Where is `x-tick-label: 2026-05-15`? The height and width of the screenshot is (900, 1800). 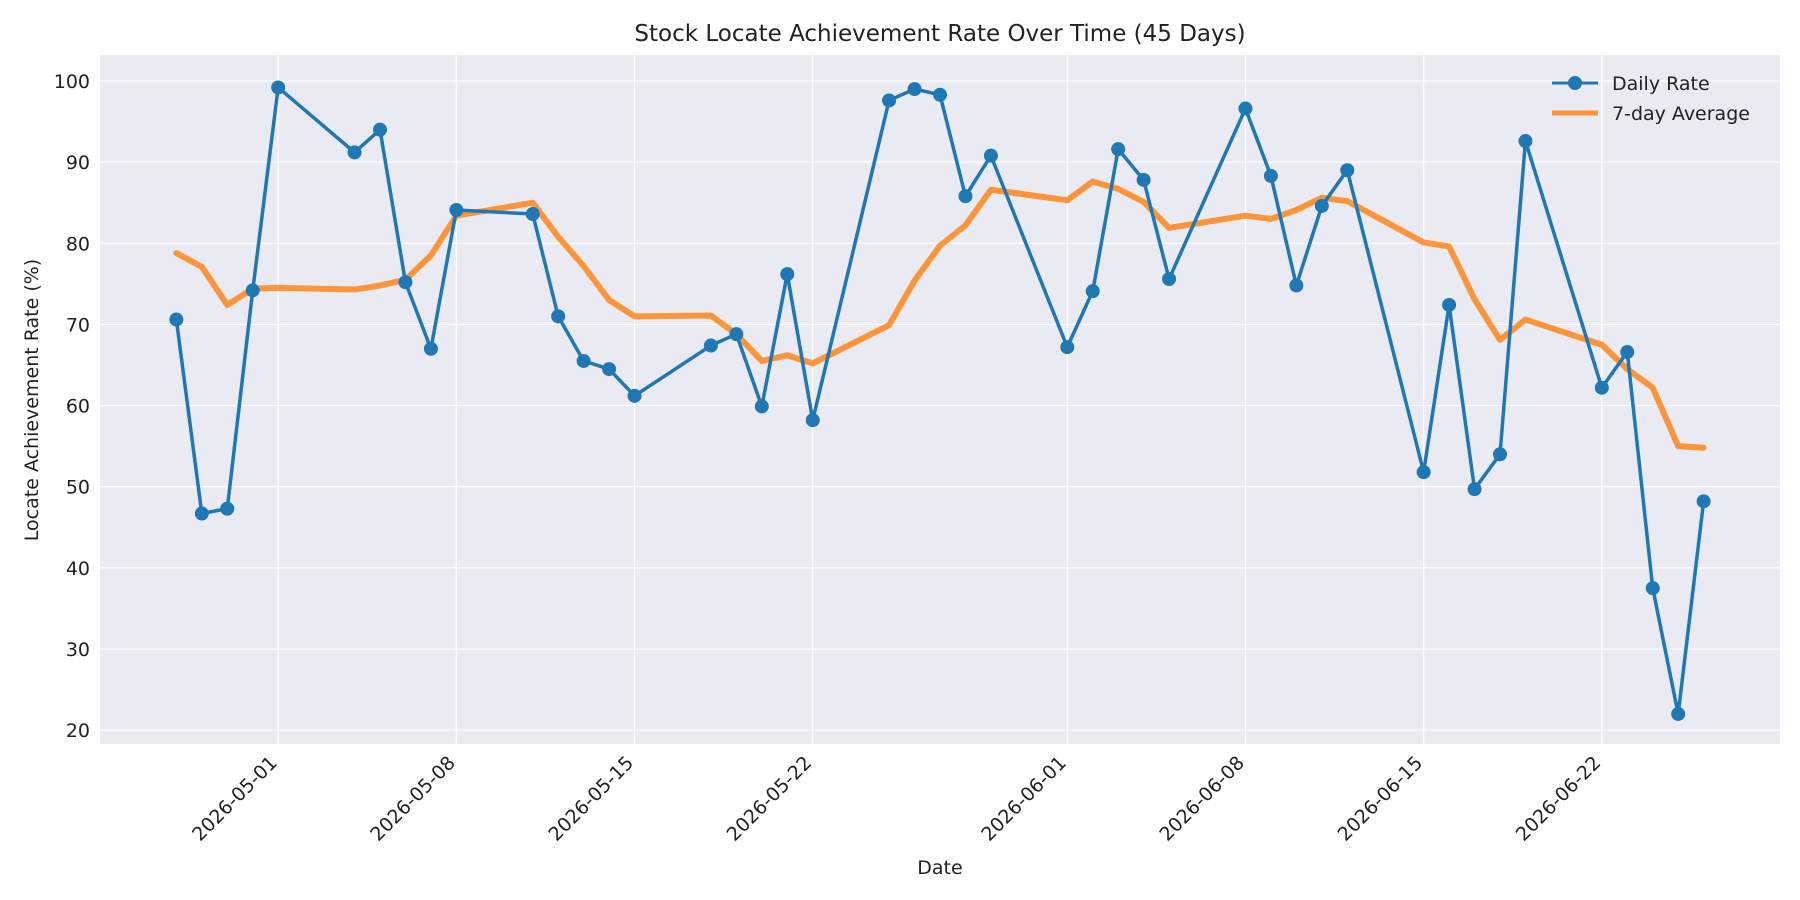
x-tick-label: 2026-05-15 is located at coordinates (591, 799).